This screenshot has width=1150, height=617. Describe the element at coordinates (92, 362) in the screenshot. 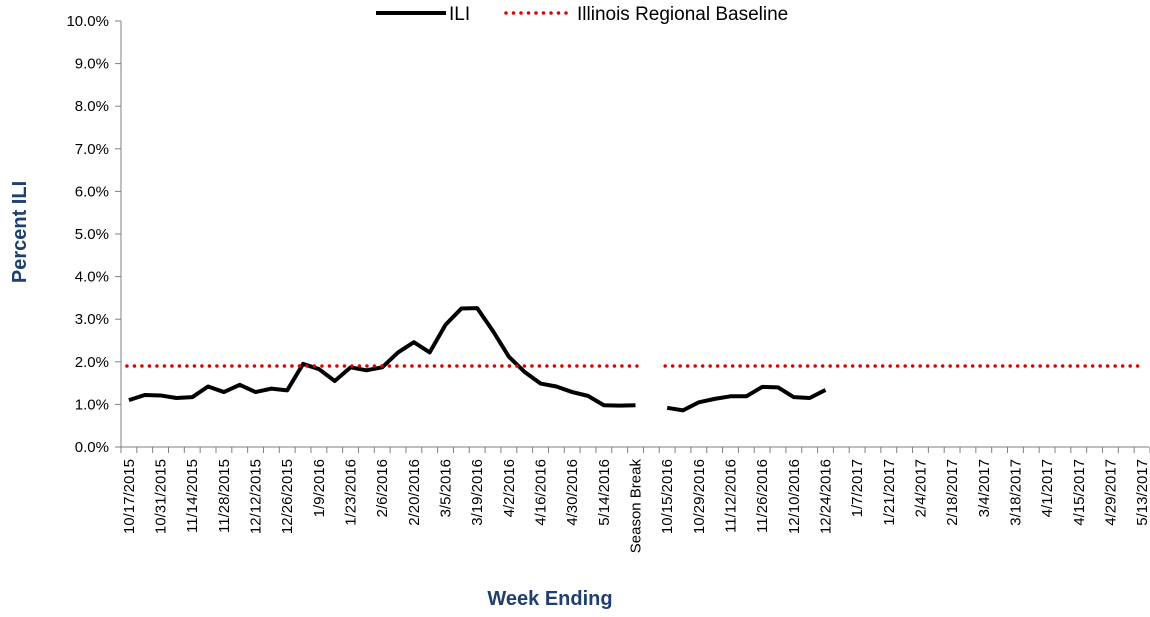

I see `y-tick-label: 2.0%` at that location.